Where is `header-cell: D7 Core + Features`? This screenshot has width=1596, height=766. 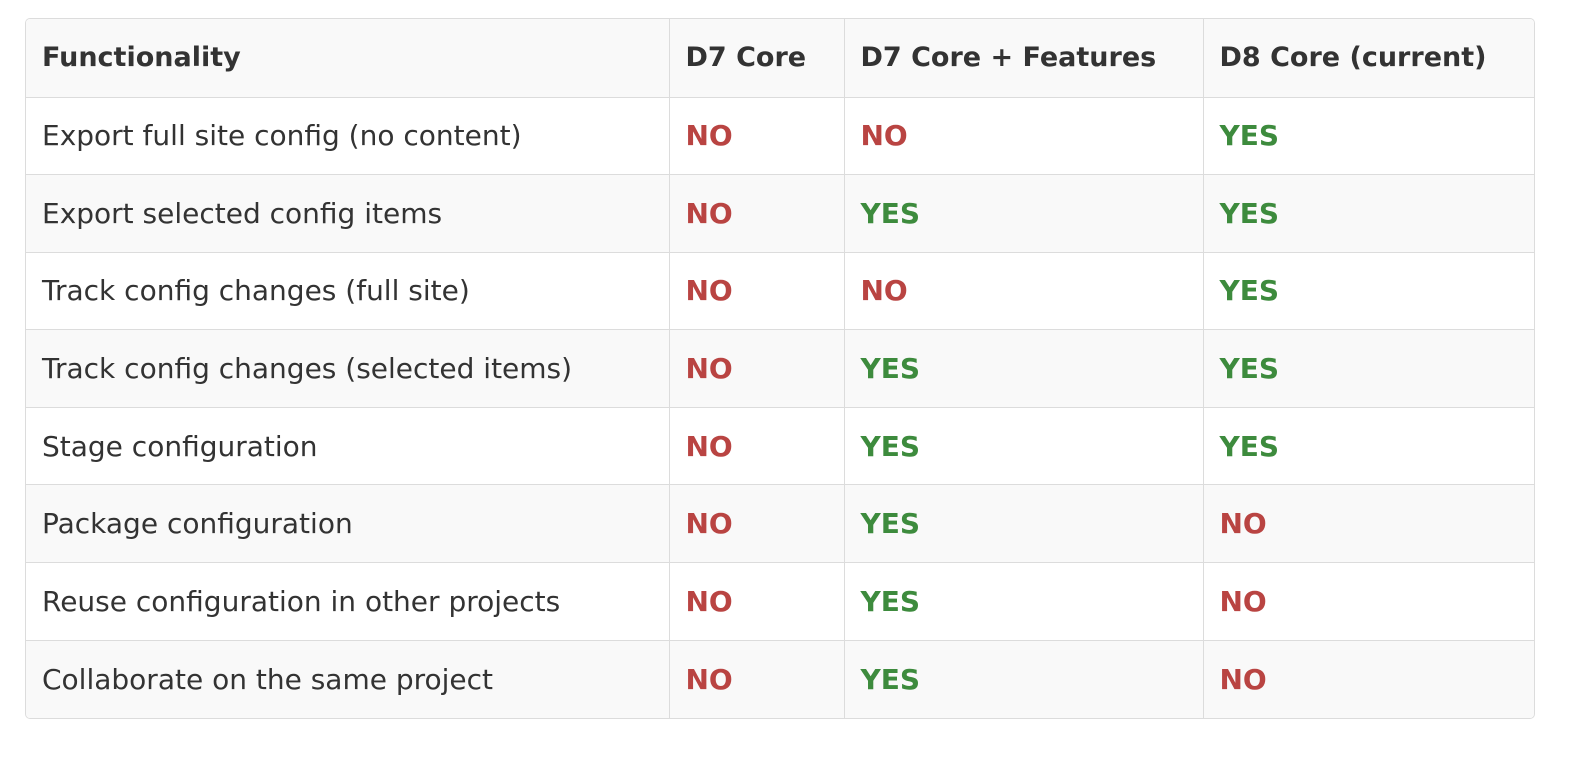 header-cell: D7 Core + Features is located at coordinates (1023, 58).